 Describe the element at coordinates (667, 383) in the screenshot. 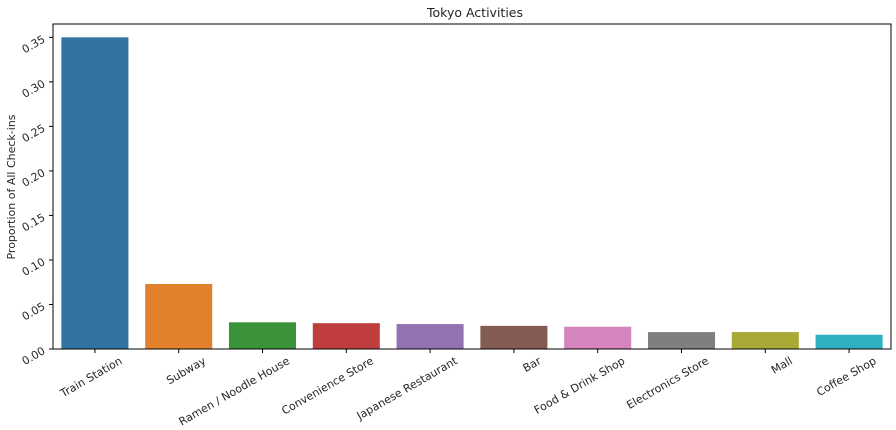

I see `x-tick-label: Electronics Store` at that location.